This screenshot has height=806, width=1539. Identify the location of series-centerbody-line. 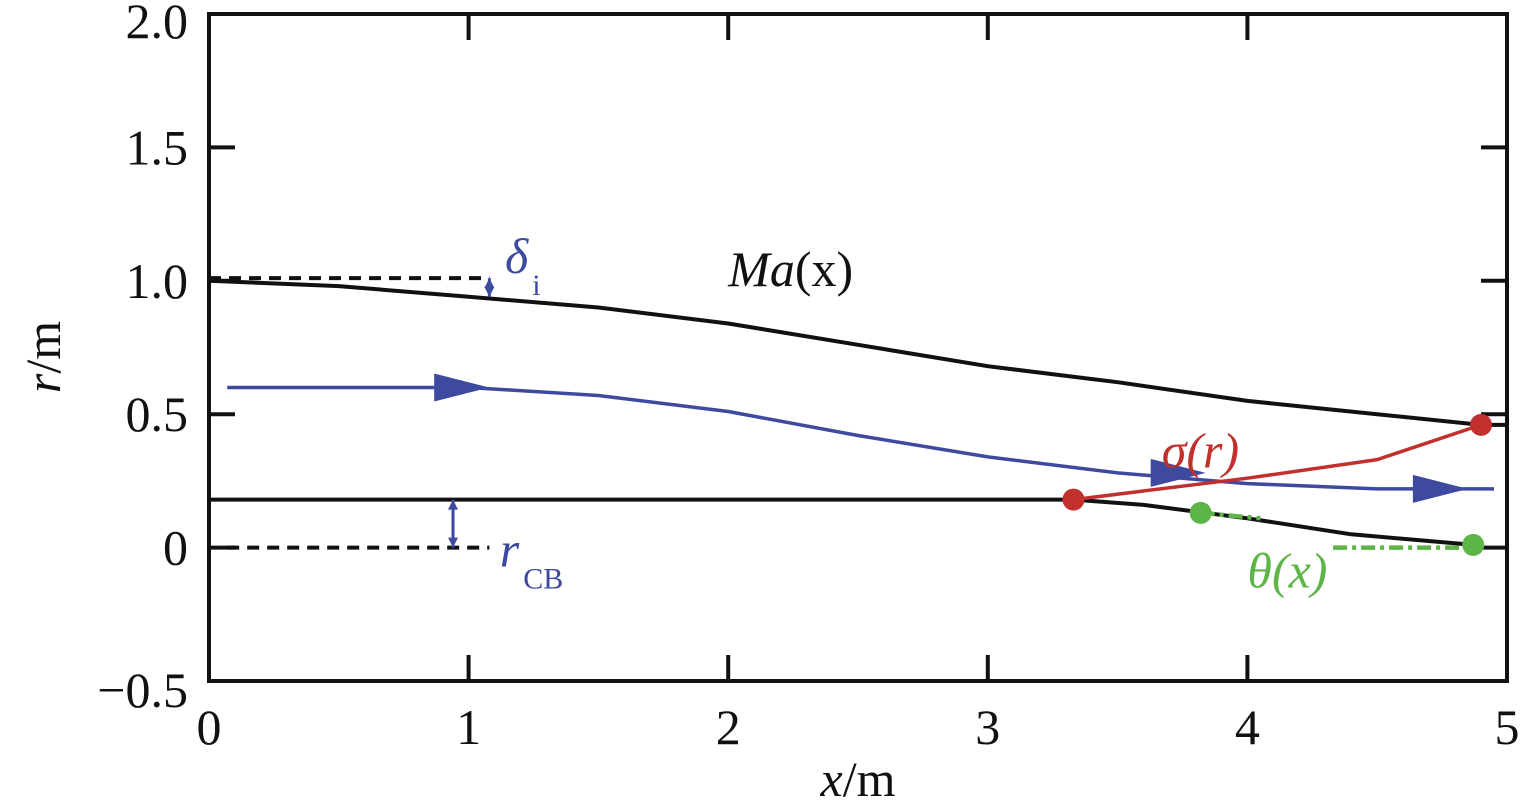
(841, 522).